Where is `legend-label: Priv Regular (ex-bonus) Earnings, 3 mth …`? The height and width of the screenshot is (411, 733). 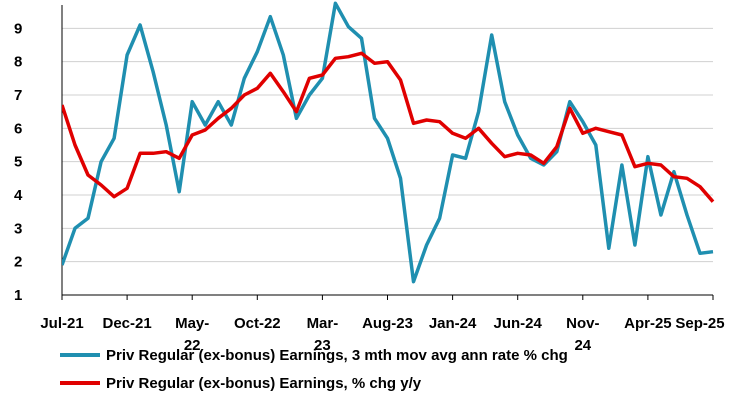
legend-label: Priv Regular (ex-bonus) Earnings, 3 mth … is located at coordinates (337, 355).